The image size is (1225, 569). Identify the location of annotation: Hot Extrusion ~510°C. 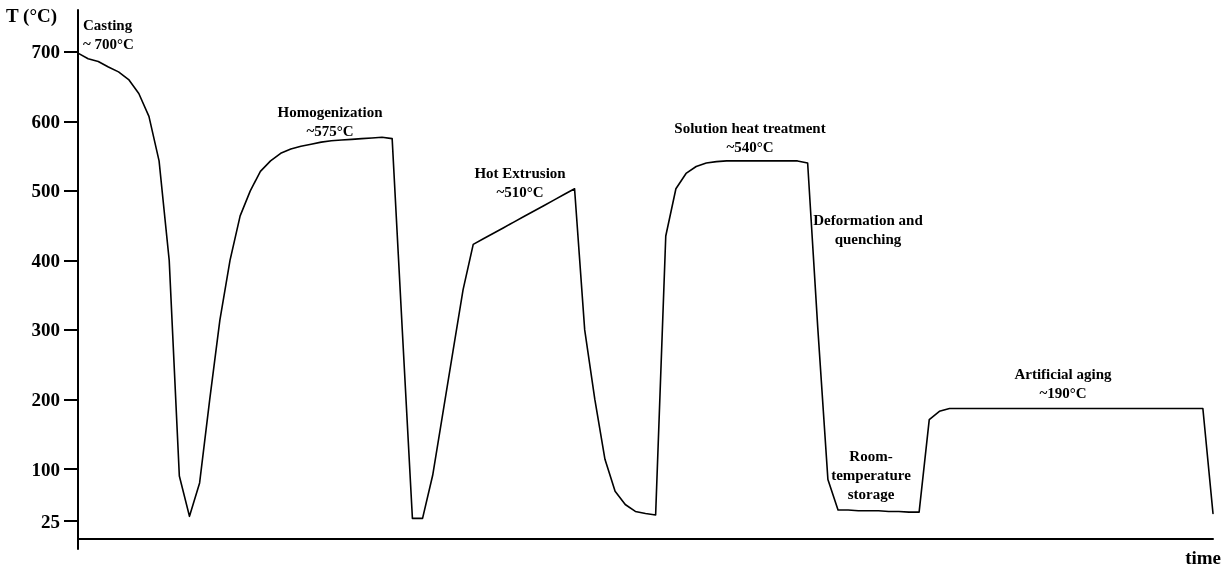
(520, 182).